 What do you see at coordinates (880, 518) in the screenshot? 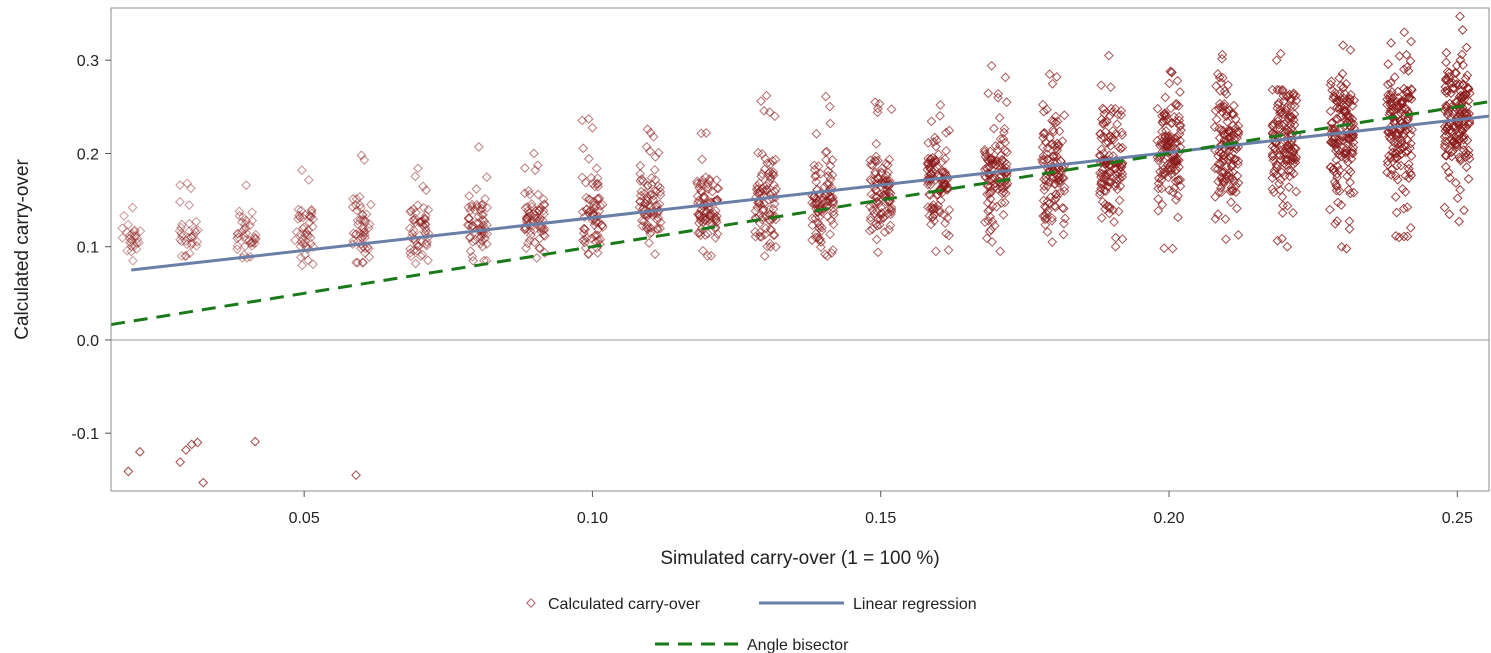
I see `x-tick-label: 0.15` at bounding box center [880, 518].